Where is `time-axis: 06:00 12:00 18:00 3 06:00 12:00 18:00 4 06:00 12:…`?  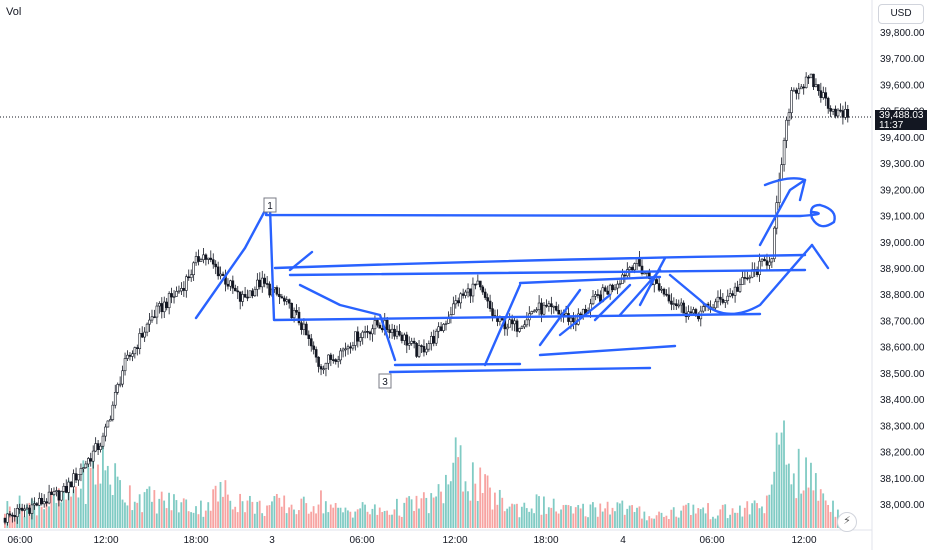 time-axis: 06:00 12:00 18:00 3 06:00 12:00 18:00 4 06:00 12:… is located at coordinates (411, 540).